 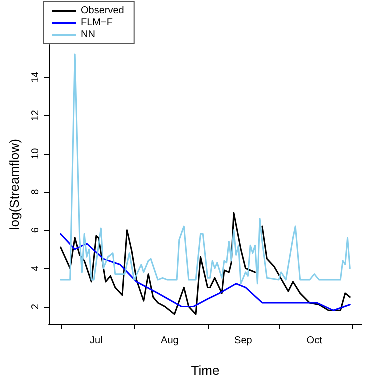 What do you see at coordinates (36, 268) in the screenshot?
I see `y-tick-label: 4` at bounding box center [36, 268].